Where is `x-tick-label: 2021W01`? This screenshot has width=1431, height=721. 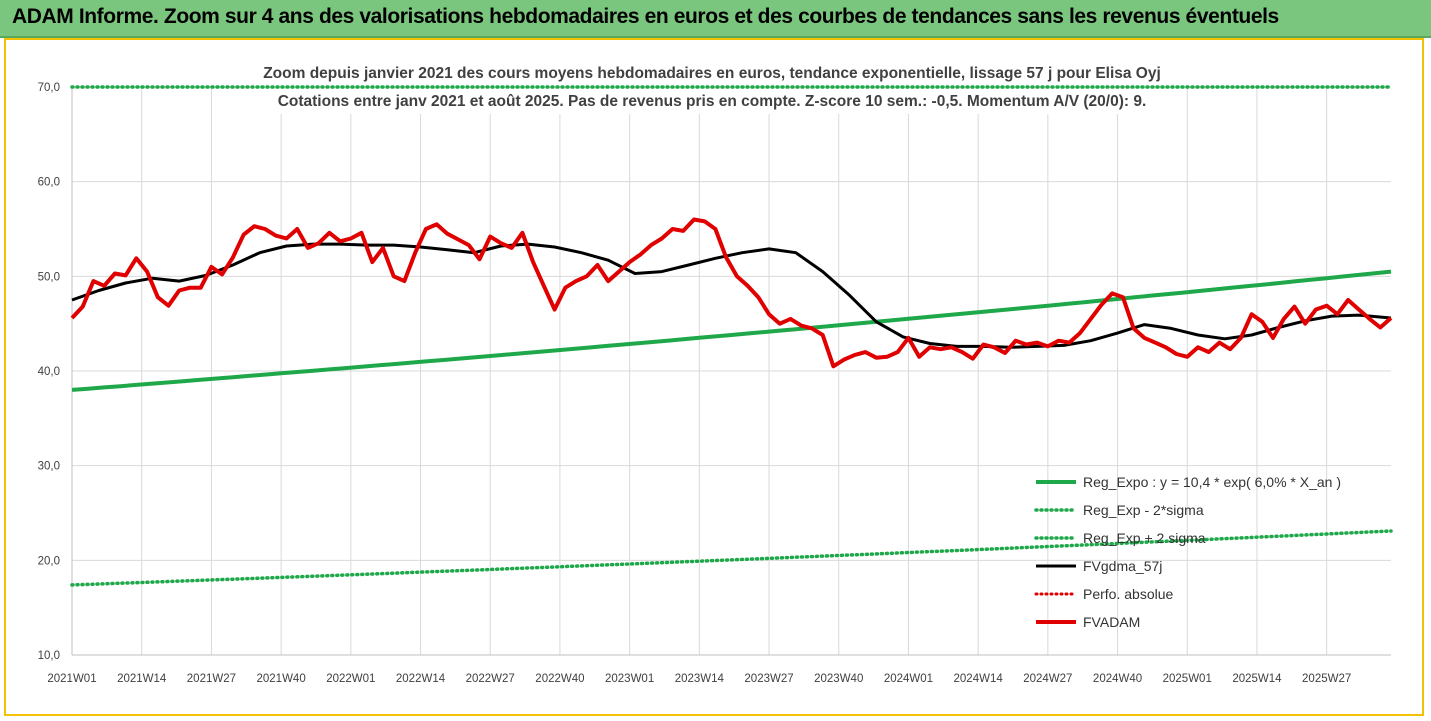
x-tick-label: 2021W01 is located at coordinates (71, 679).